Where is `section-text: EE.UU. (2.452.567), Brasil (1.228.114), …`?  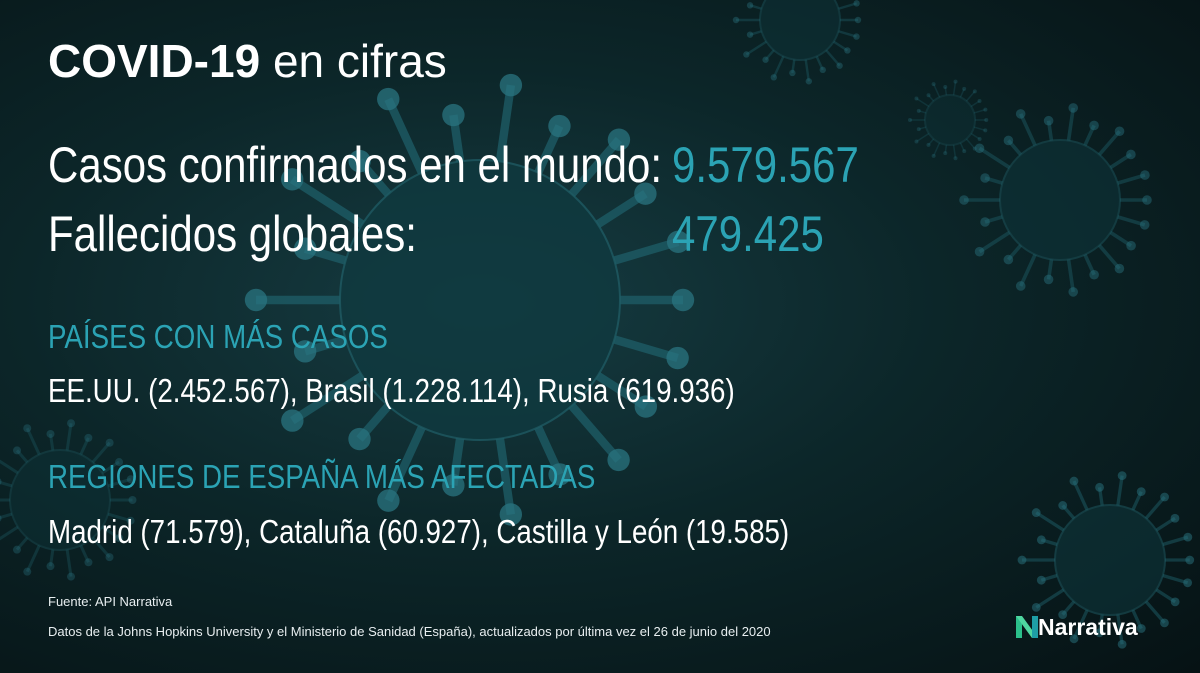
section-text: EE.UU. (2.452.567), Brasil (1.228.114), … is located at coordinates (391, 390).